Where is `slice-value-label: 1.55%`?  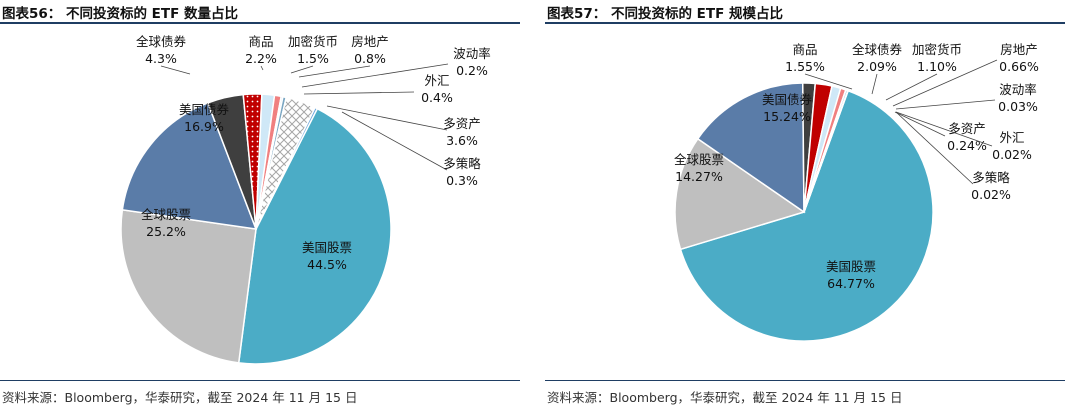 slice-value-label: 1.55% is located at coordinates (805, 66).